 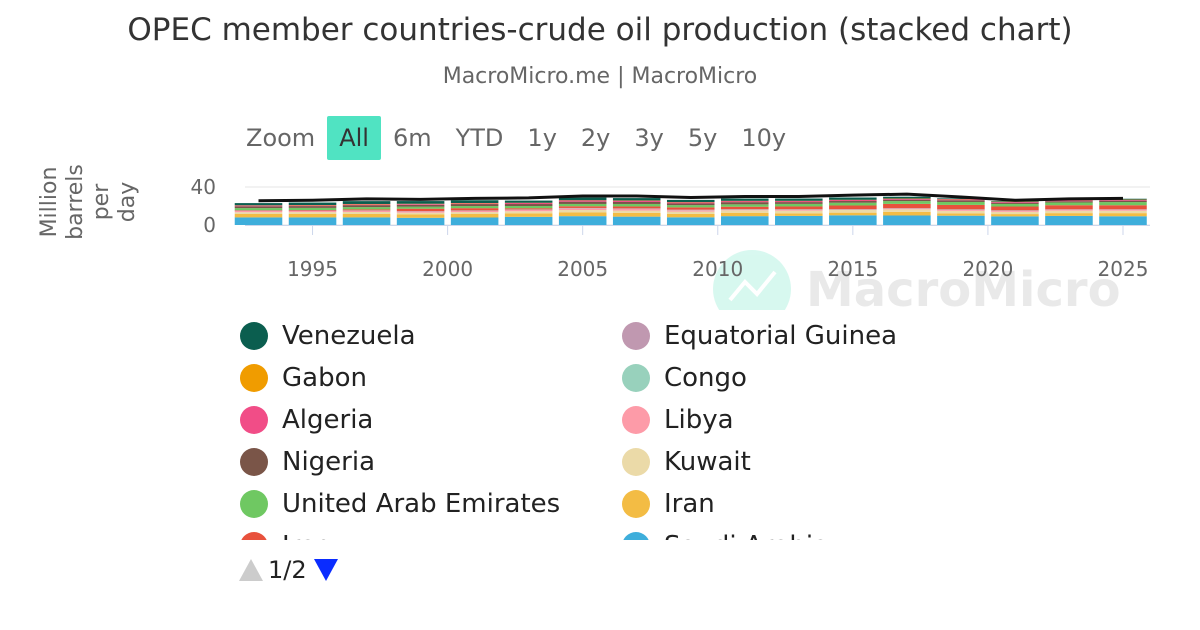 What do you see at coordinates (287, 570) in the screenshot?
I see `pager-text: 1/2` at bounding box center [287, 570].